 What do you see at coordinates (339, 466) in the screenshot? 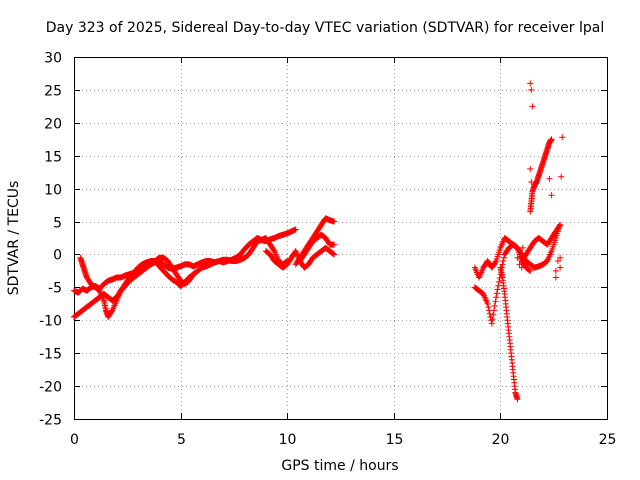
I see `x-axis-label: GPS time / hours` at bounding box center [339, 466].